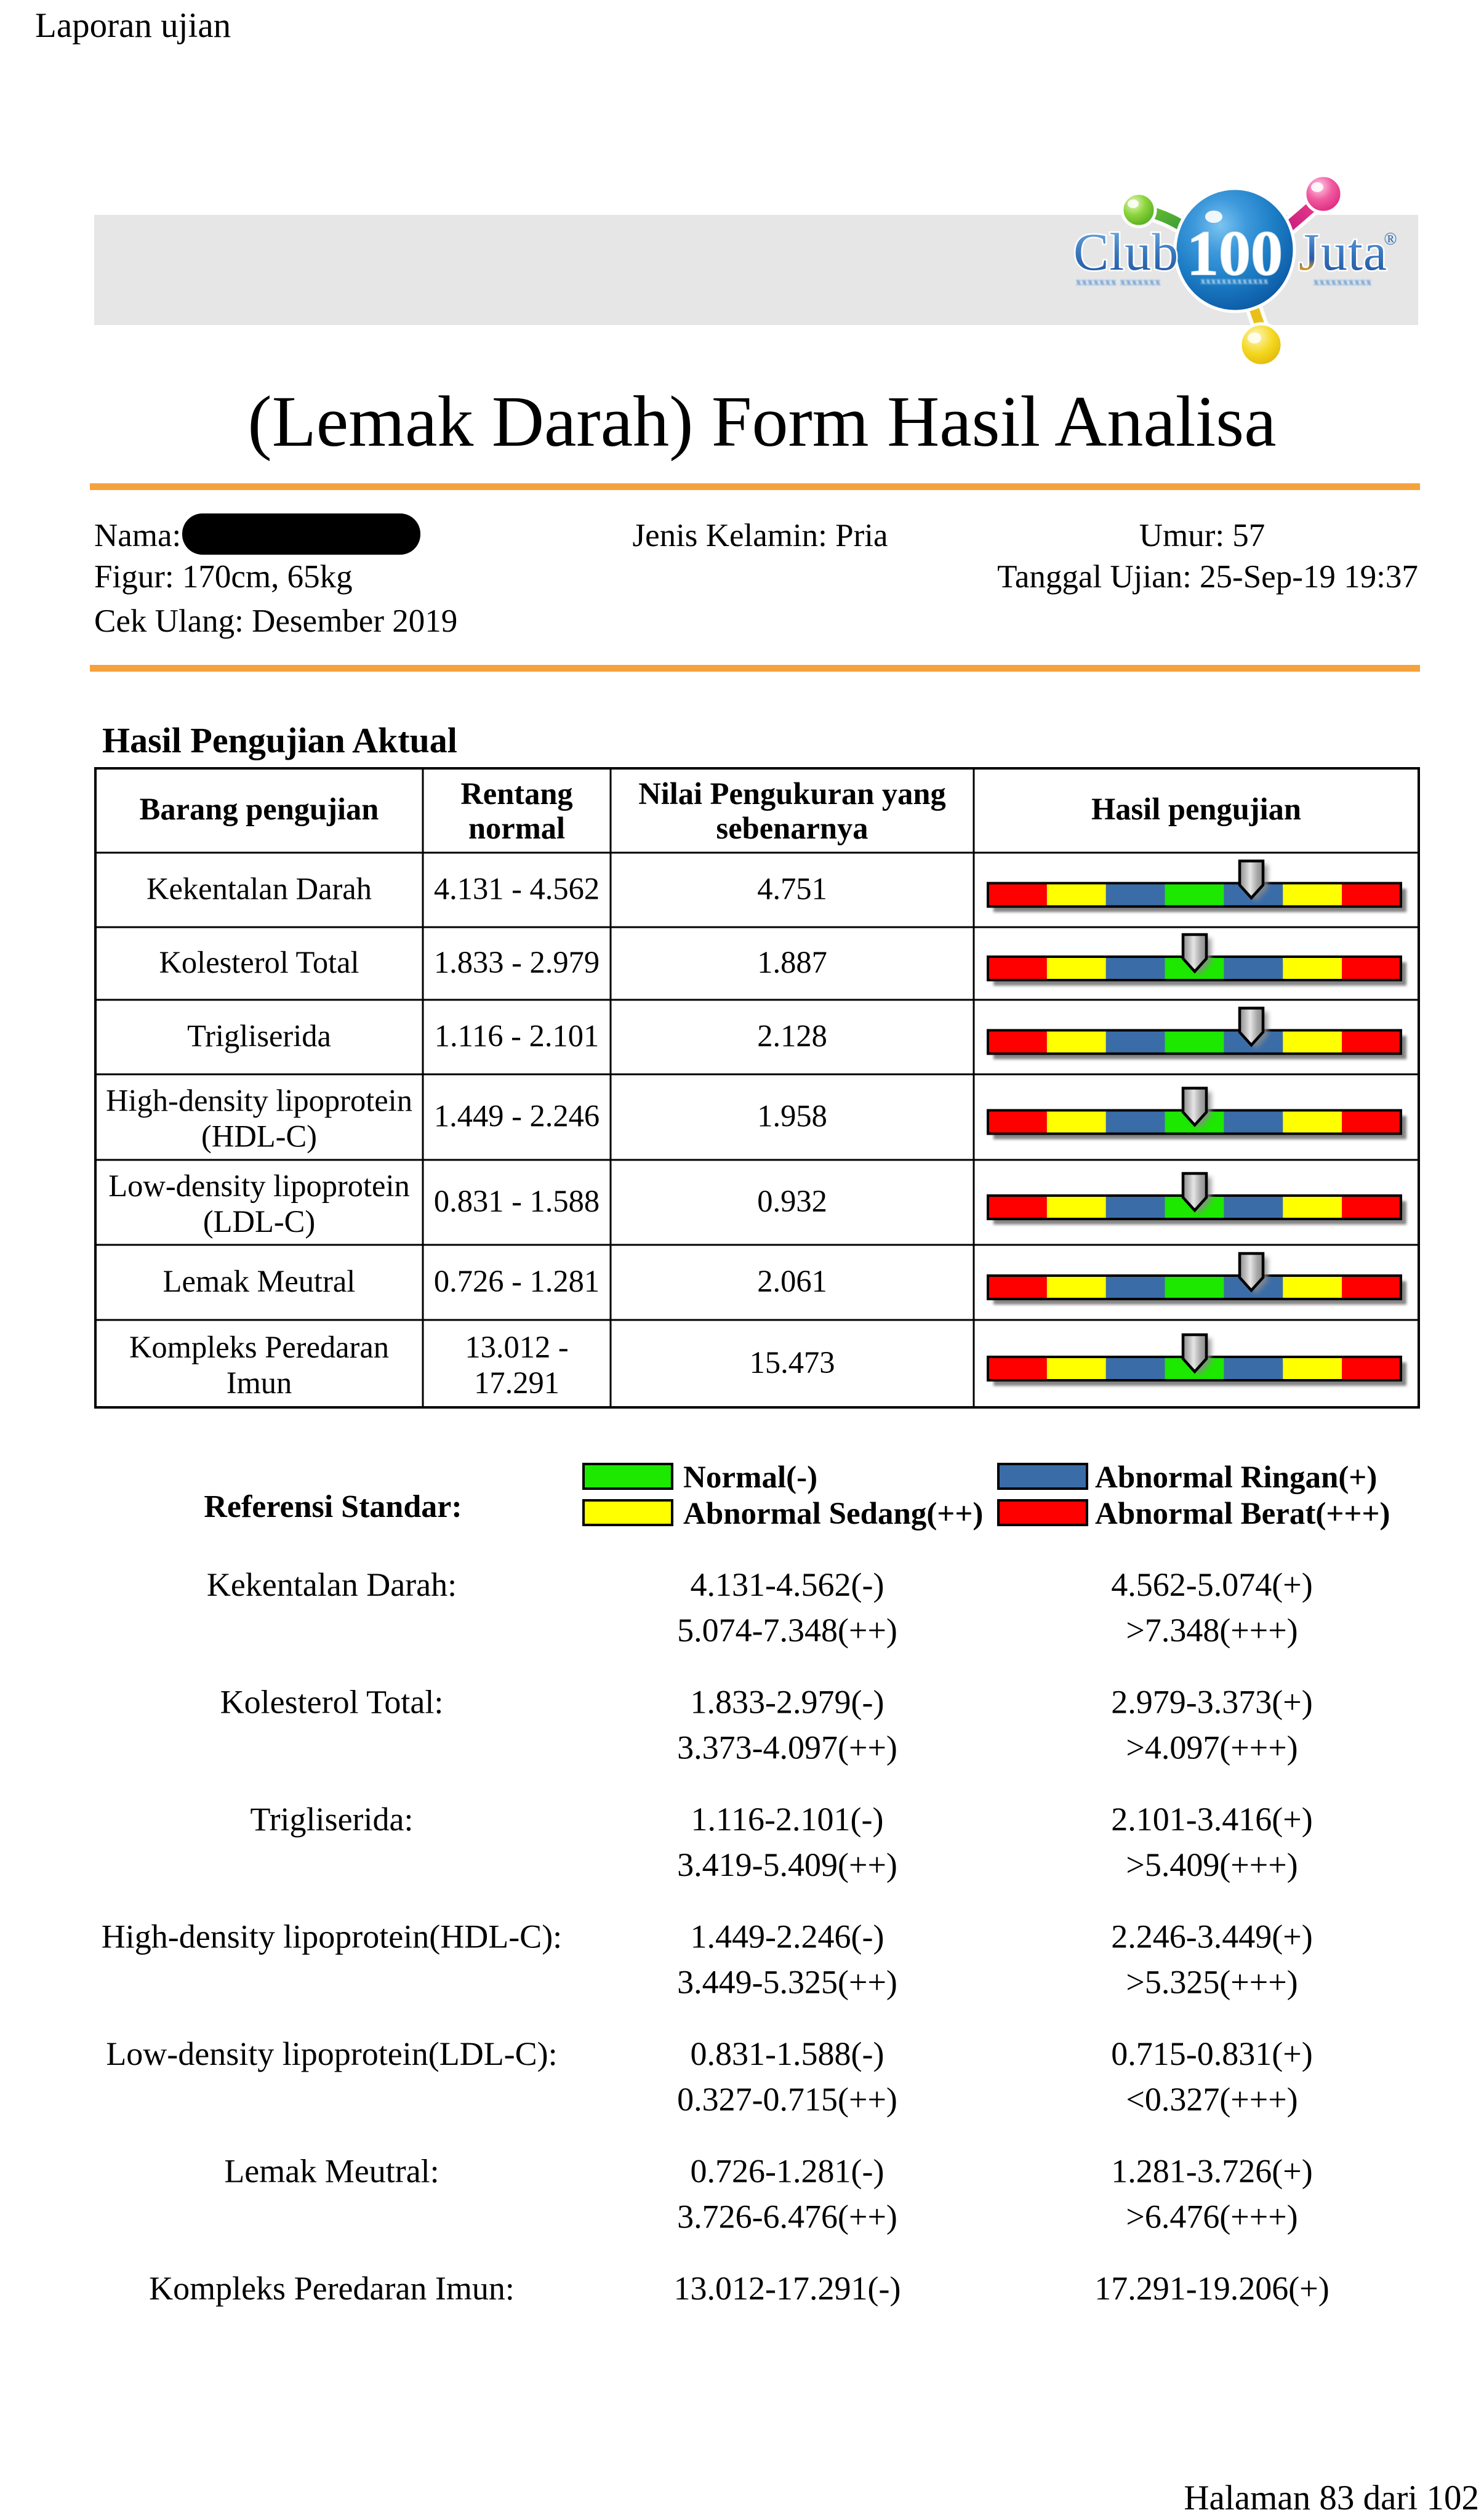 The height and width of the screenshot is (2518, 1484). I want to click on svg-text: >6.476(+++), so click(1211, 2216).